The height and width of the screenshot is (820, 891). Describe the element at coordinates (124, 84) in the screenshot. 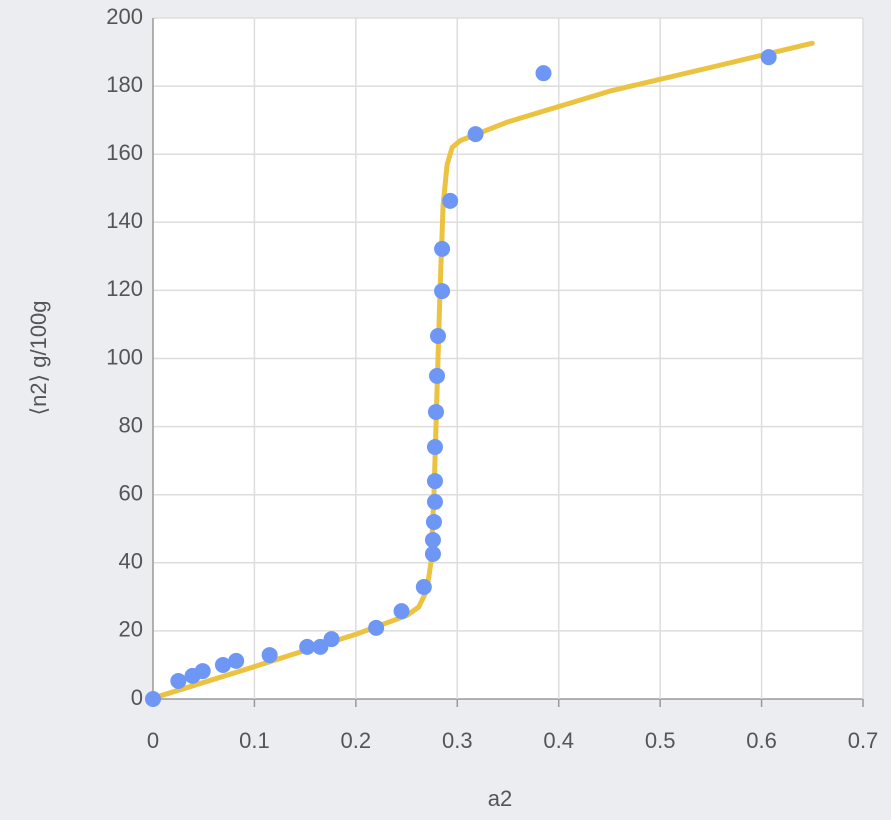

I see `y-tick-label: 180` at that location.